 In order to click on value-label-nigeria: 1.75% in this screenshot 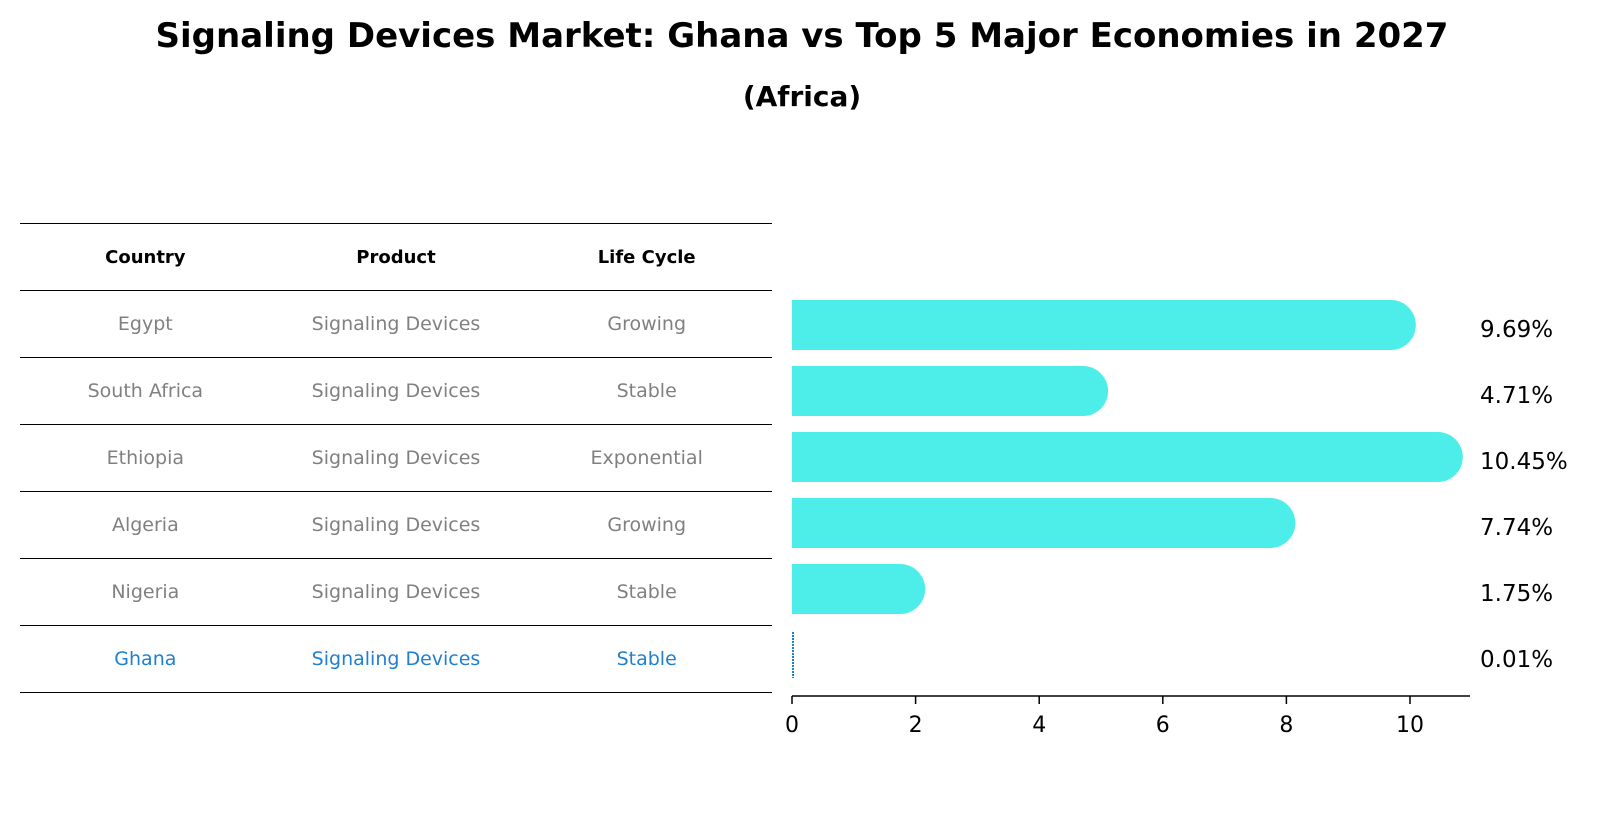, I will do `click(1516, 594)`.